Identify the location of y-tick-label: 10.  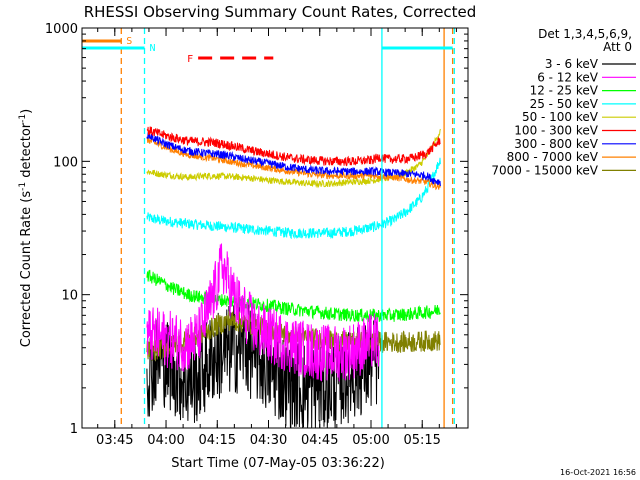
(69, 296).